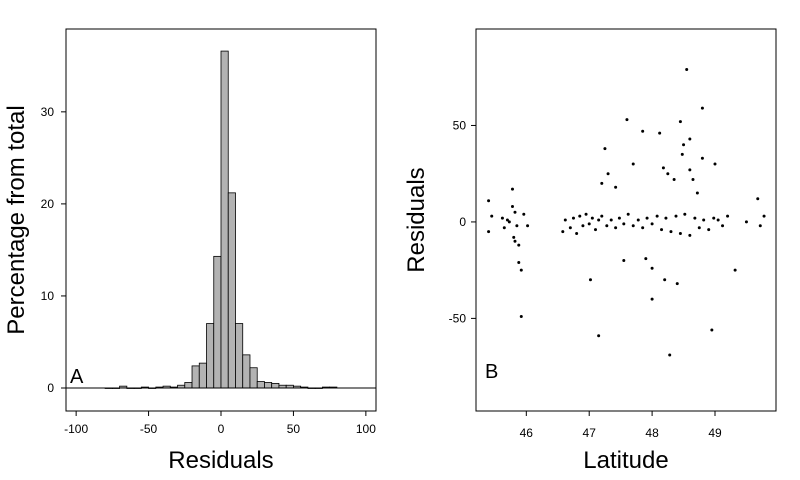 Image resolution: width=800 pixels, height=480 pixels. What do you see at coordinates (220, 423) in the screenshot?
I see `x-axis-ticks-a: -100 -50 0 50 100` at bounding box center [220, 423].